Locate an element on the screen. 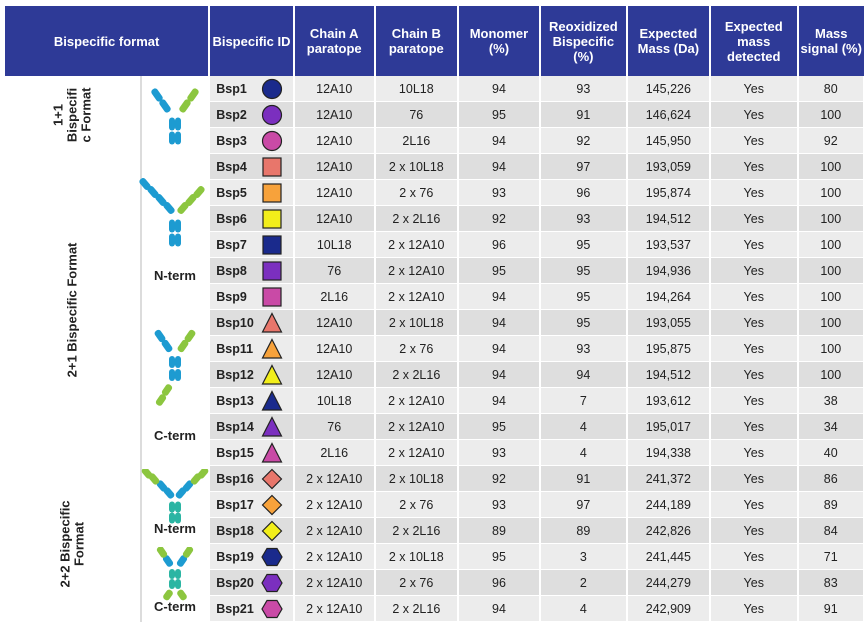  bispecific-id: Bsp8 is located at coordinates (231, 270).